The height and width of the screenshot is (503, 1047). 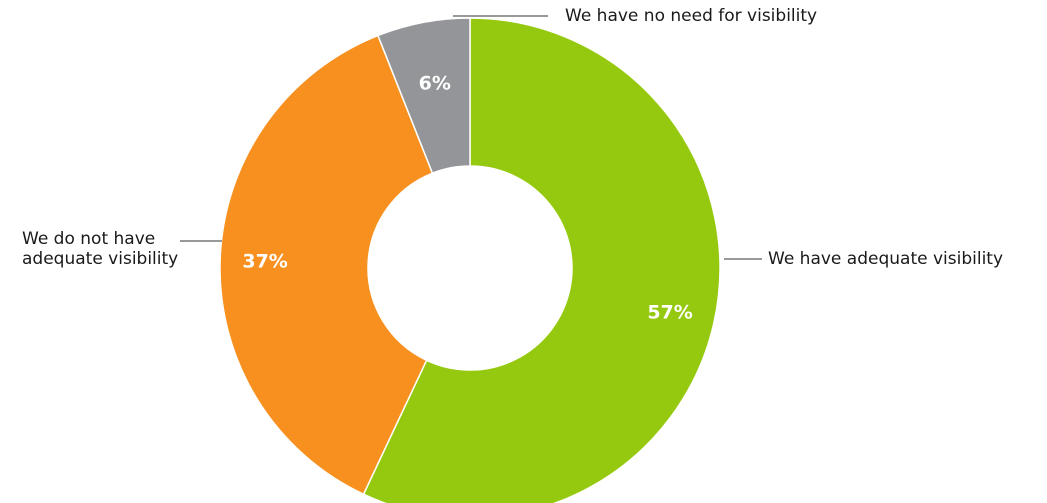 What do you see at coordinates (691, 16) in the screenshot?
I see `category-label-we-have-no-need-for-visibility: We have no need for visibility` at bounding box center [691, 16].